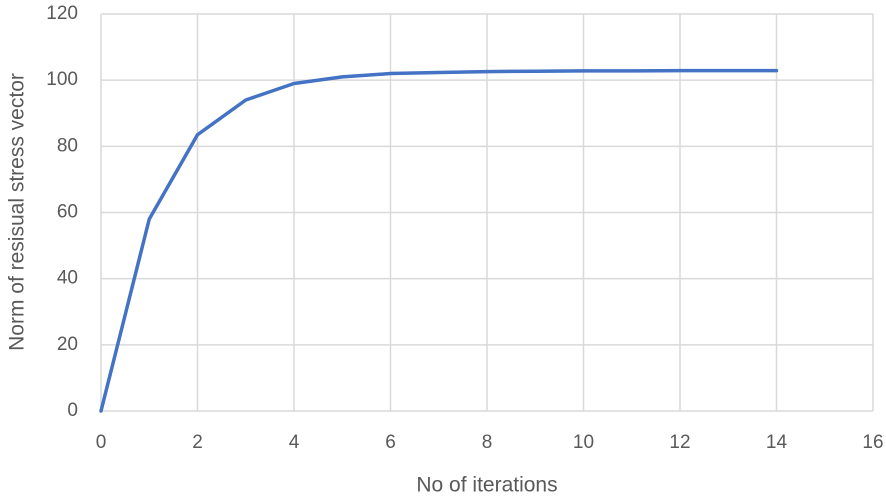  I want to click on y-tick-label: 20, so click(67, 344).